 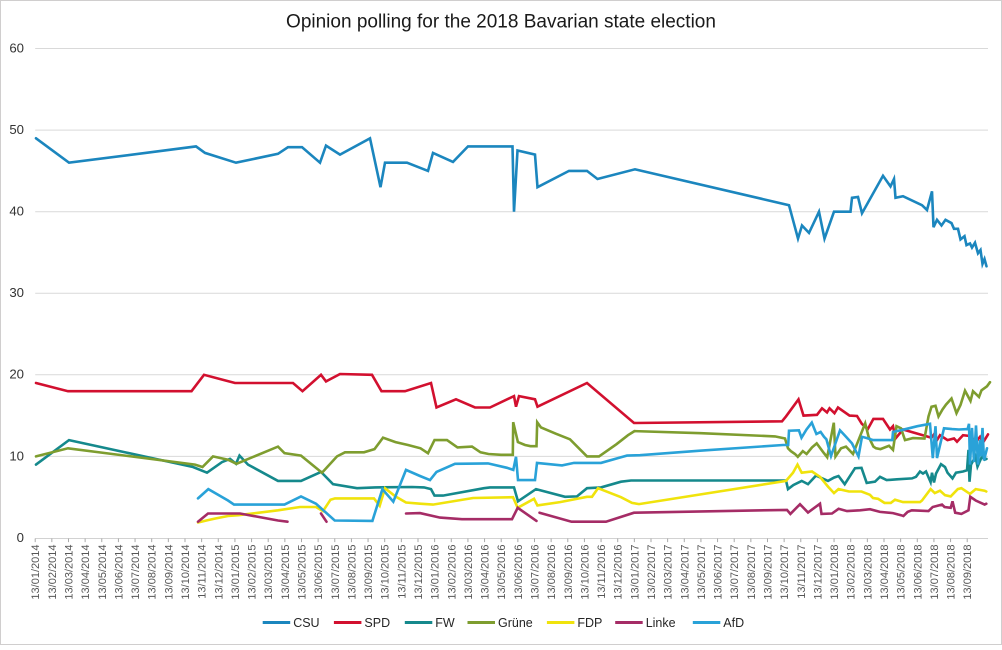 What do you see at coordinates (419, 572) in the screenshot?
I see `svg-text: 13/12/2015` at bounding box center [419, 572].